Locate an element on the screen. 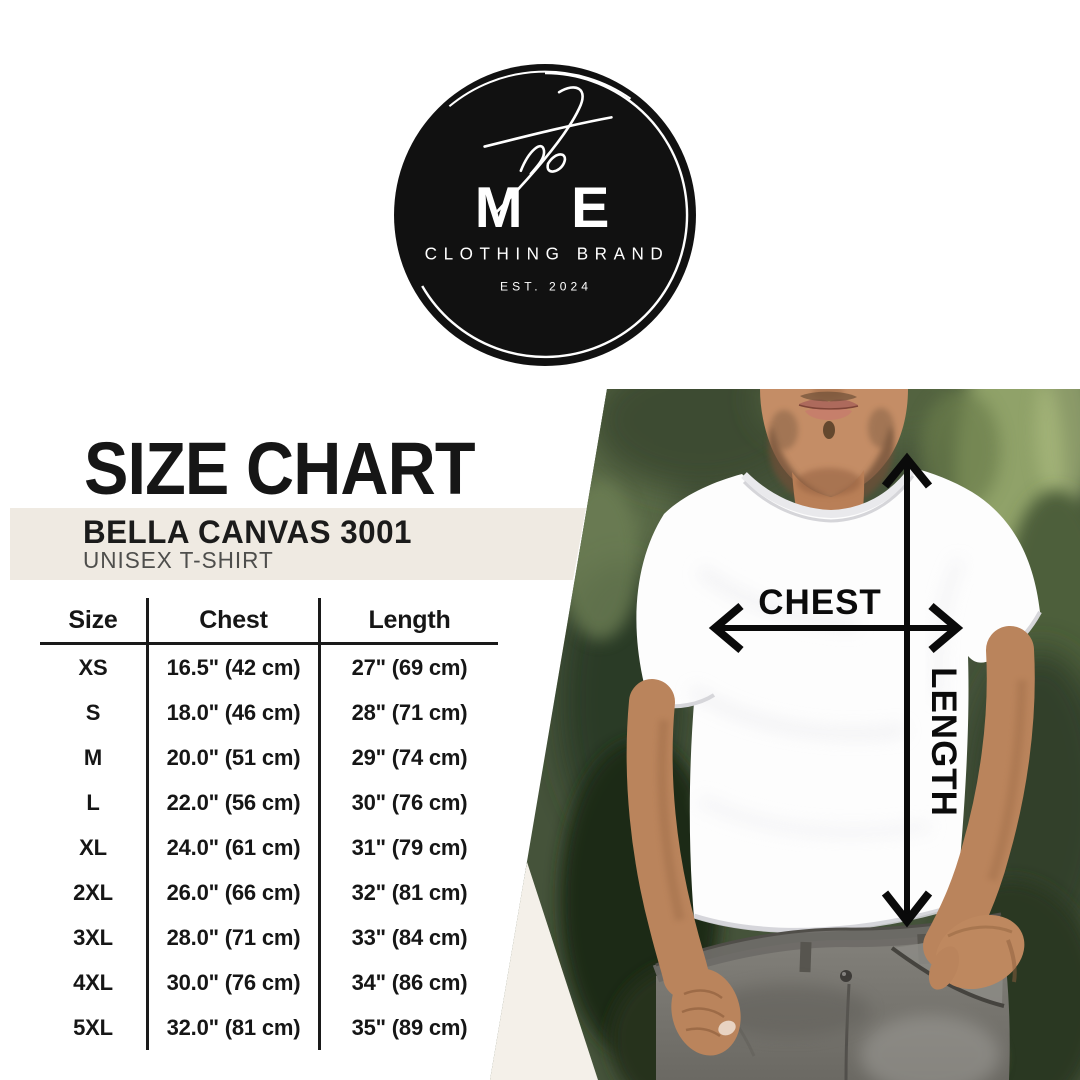  size-value: 5XL is located at coordinates (93, 1027).